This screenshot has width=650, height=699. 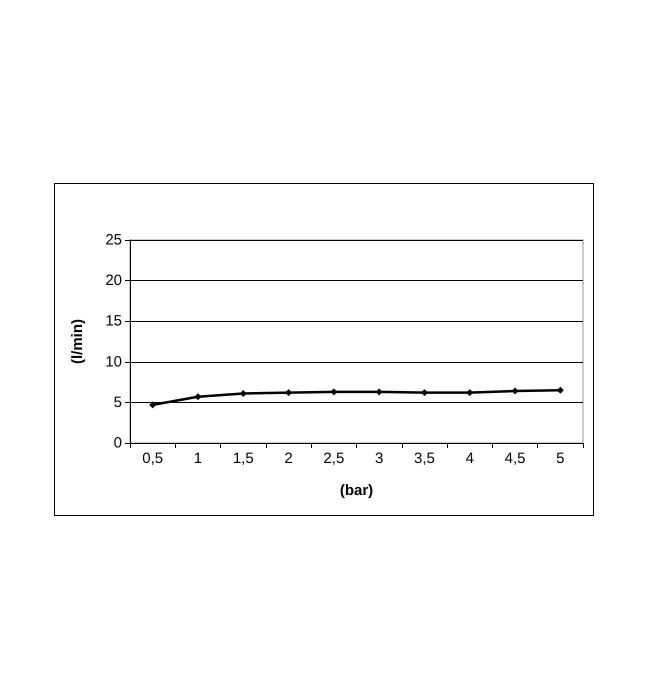 What do you see at coordinates (470, 458) in the screenshot?
I see `x-tick-label: 4` at bounding box center [470, 458].